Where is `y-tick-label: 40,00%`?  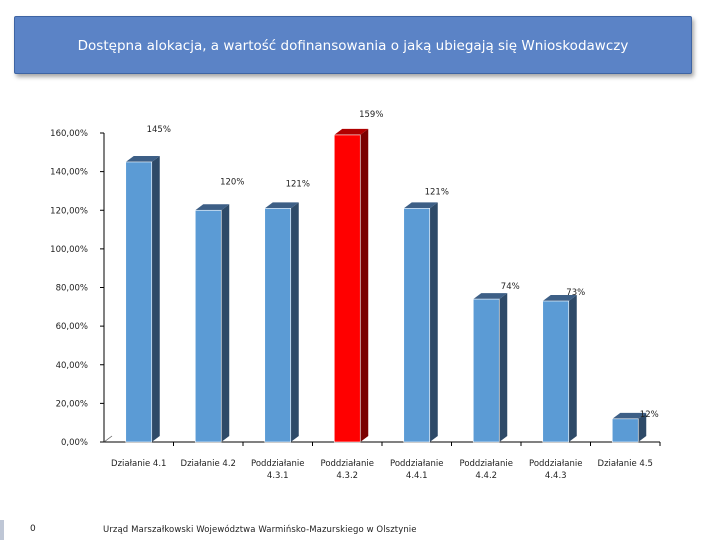
y-tick-label: 40,00% is located at coordinates (72, 366).